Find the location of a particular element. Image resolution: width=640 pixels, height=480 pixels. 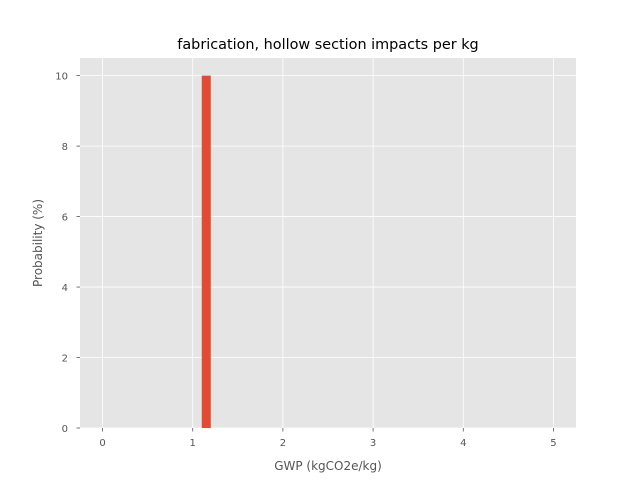

x-tick-label: 2 is located at coordinates (283, 443).